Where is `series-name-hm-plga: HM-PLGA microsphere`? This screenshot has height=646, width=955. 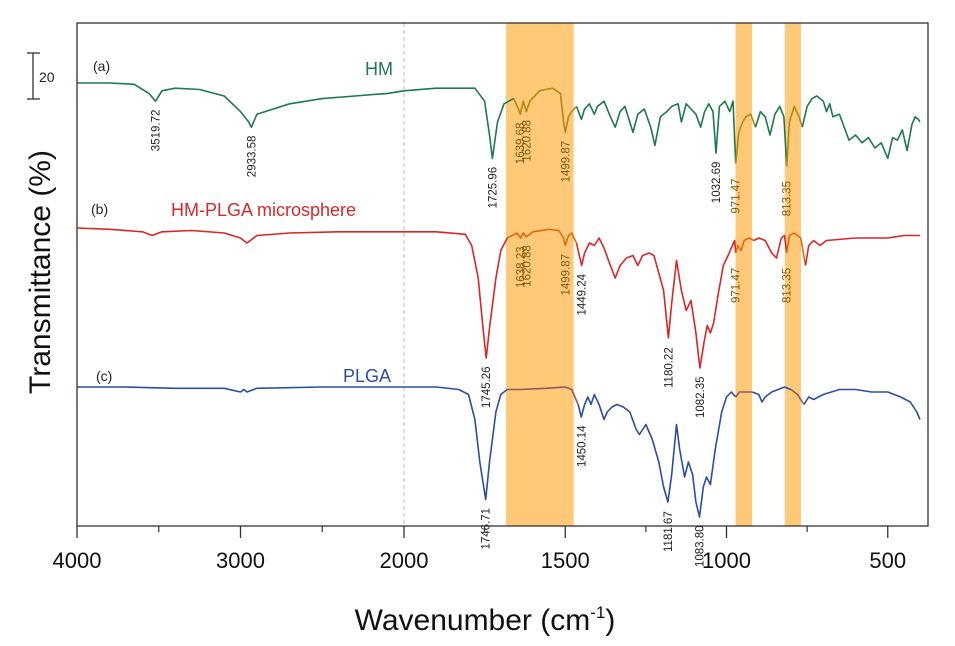
series-name-hm-plga: HM-PLGA microsphere is located at coordinates (263, 210).